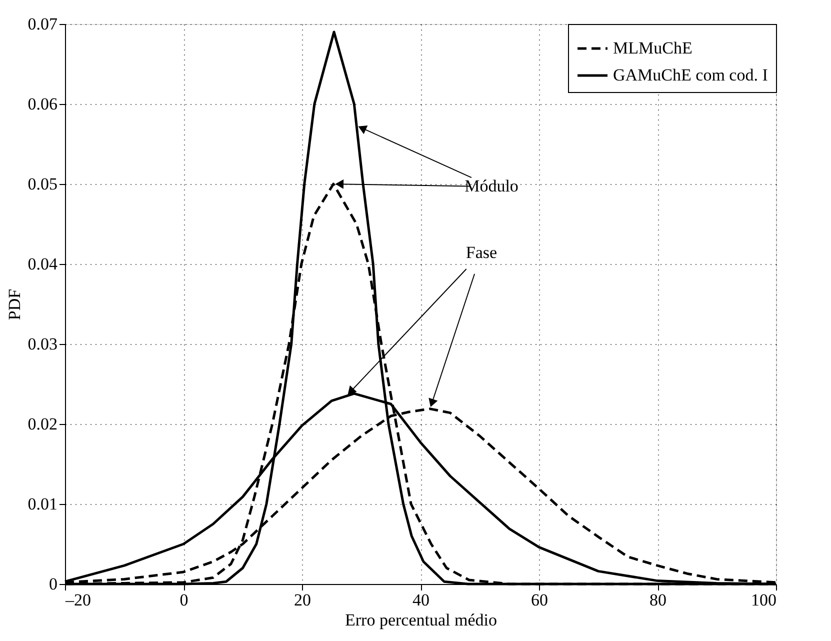 The image size is (831, 641). I want to click on x-tick-label: 60, so click(539, 600).